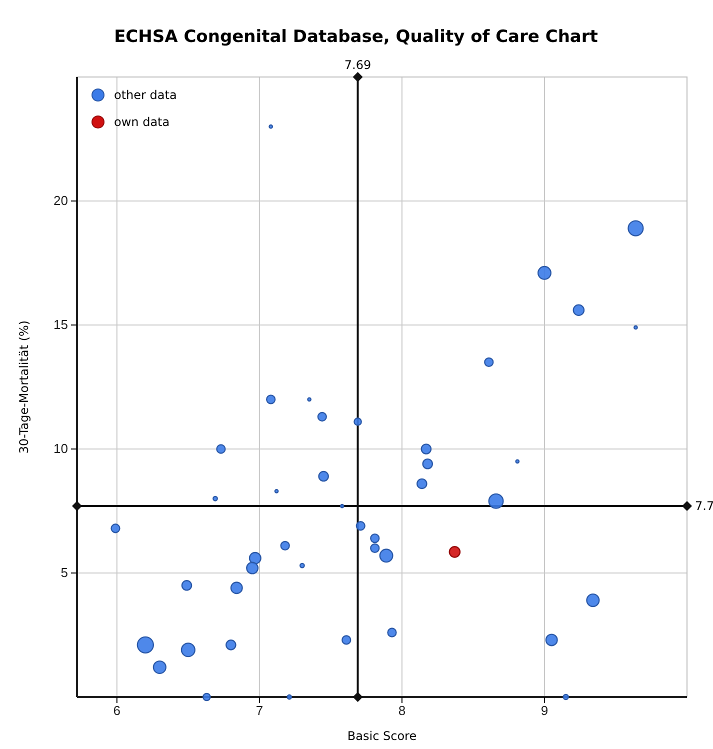 This screenshot has height=749, width=713. Describe the element at coordinates (61, 448) in the screenshot. I see `y-tick-label: 10` at that location.